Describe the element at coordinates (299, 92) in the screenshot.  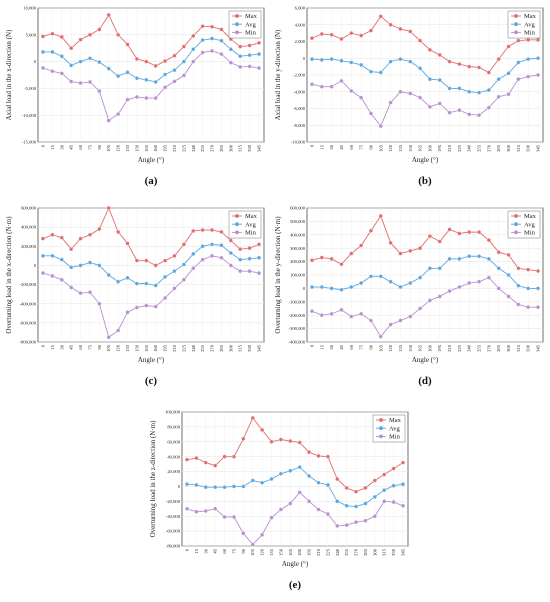
I see `y-tick-label: -4,000` at that location.